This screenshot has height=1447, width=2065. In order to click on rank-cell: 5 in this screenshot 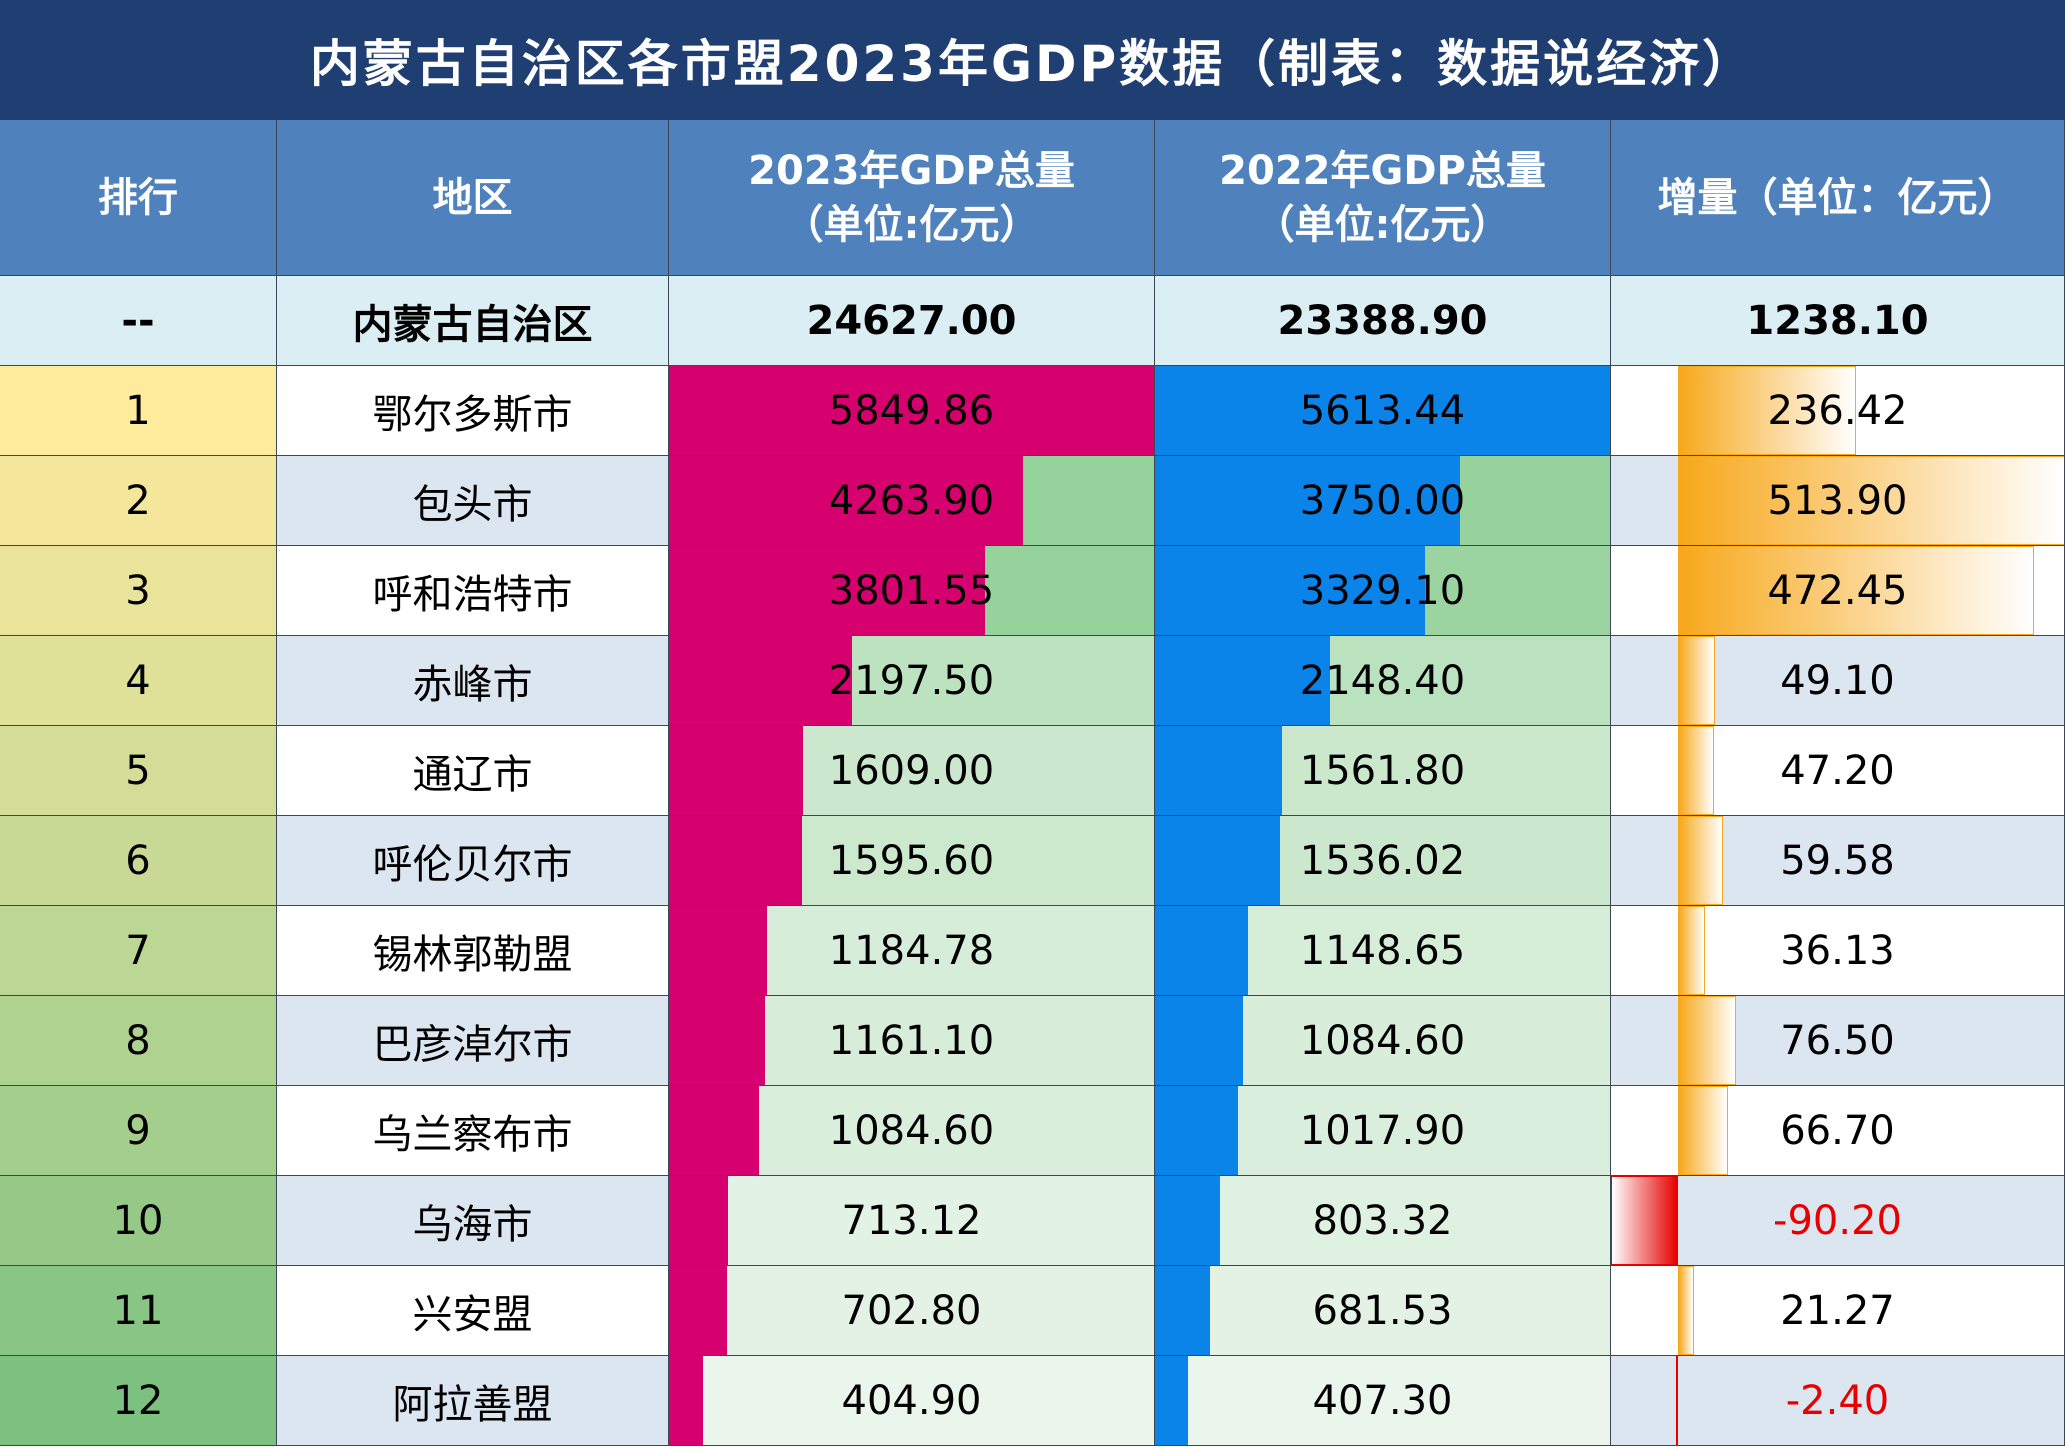, I will do `click(138, 771)`.